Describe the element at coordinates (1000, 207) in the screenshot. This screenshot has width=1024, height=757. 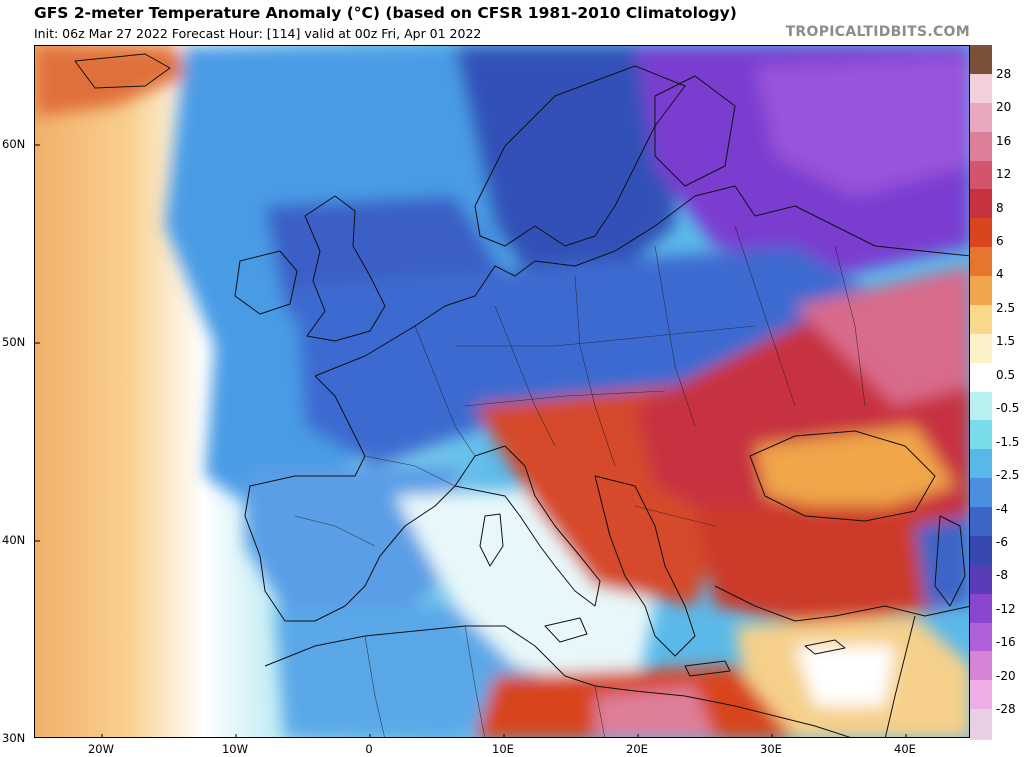
I see `colorbar-label: 8` at that location.